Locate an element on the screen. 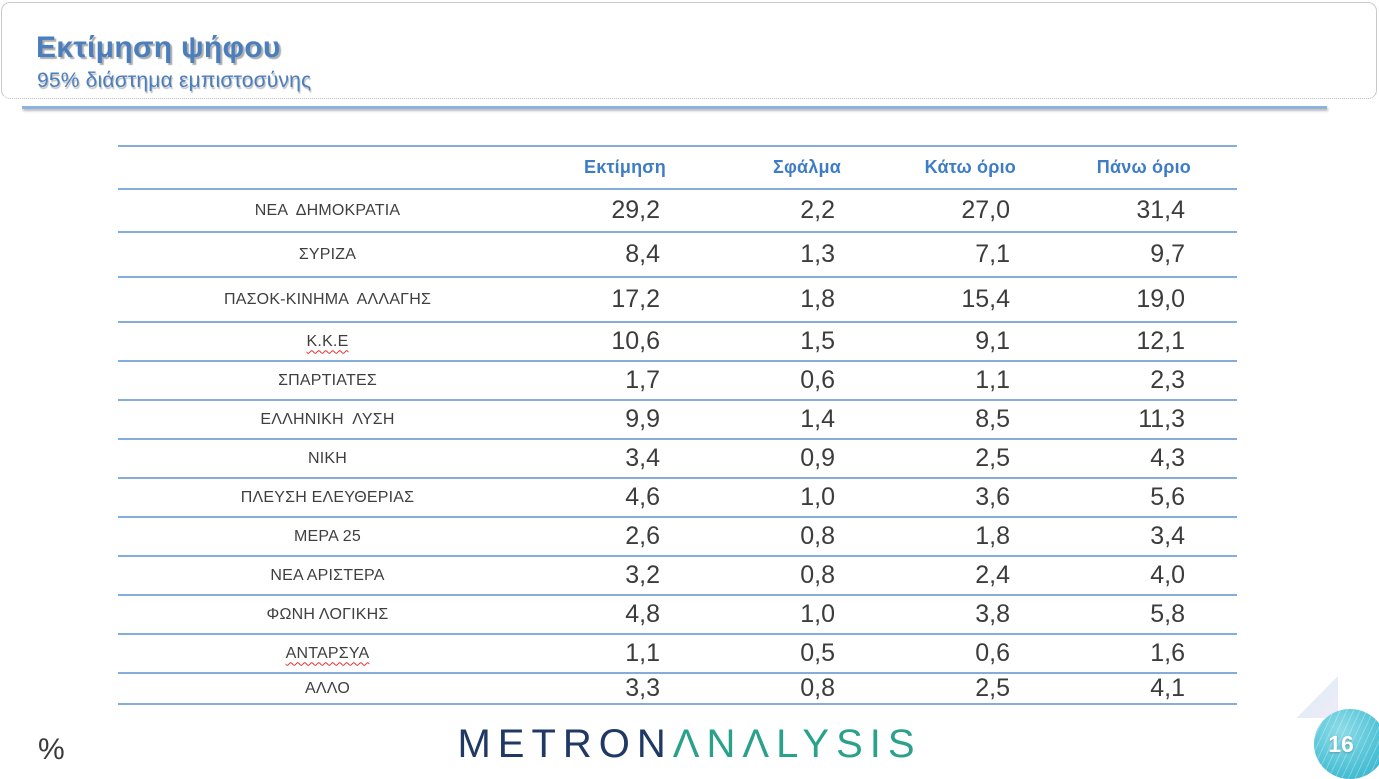 The image size is (1379, 779). party-name: ΑΝΤΑΡΣΥΑ is located at coordinates (327, 653).